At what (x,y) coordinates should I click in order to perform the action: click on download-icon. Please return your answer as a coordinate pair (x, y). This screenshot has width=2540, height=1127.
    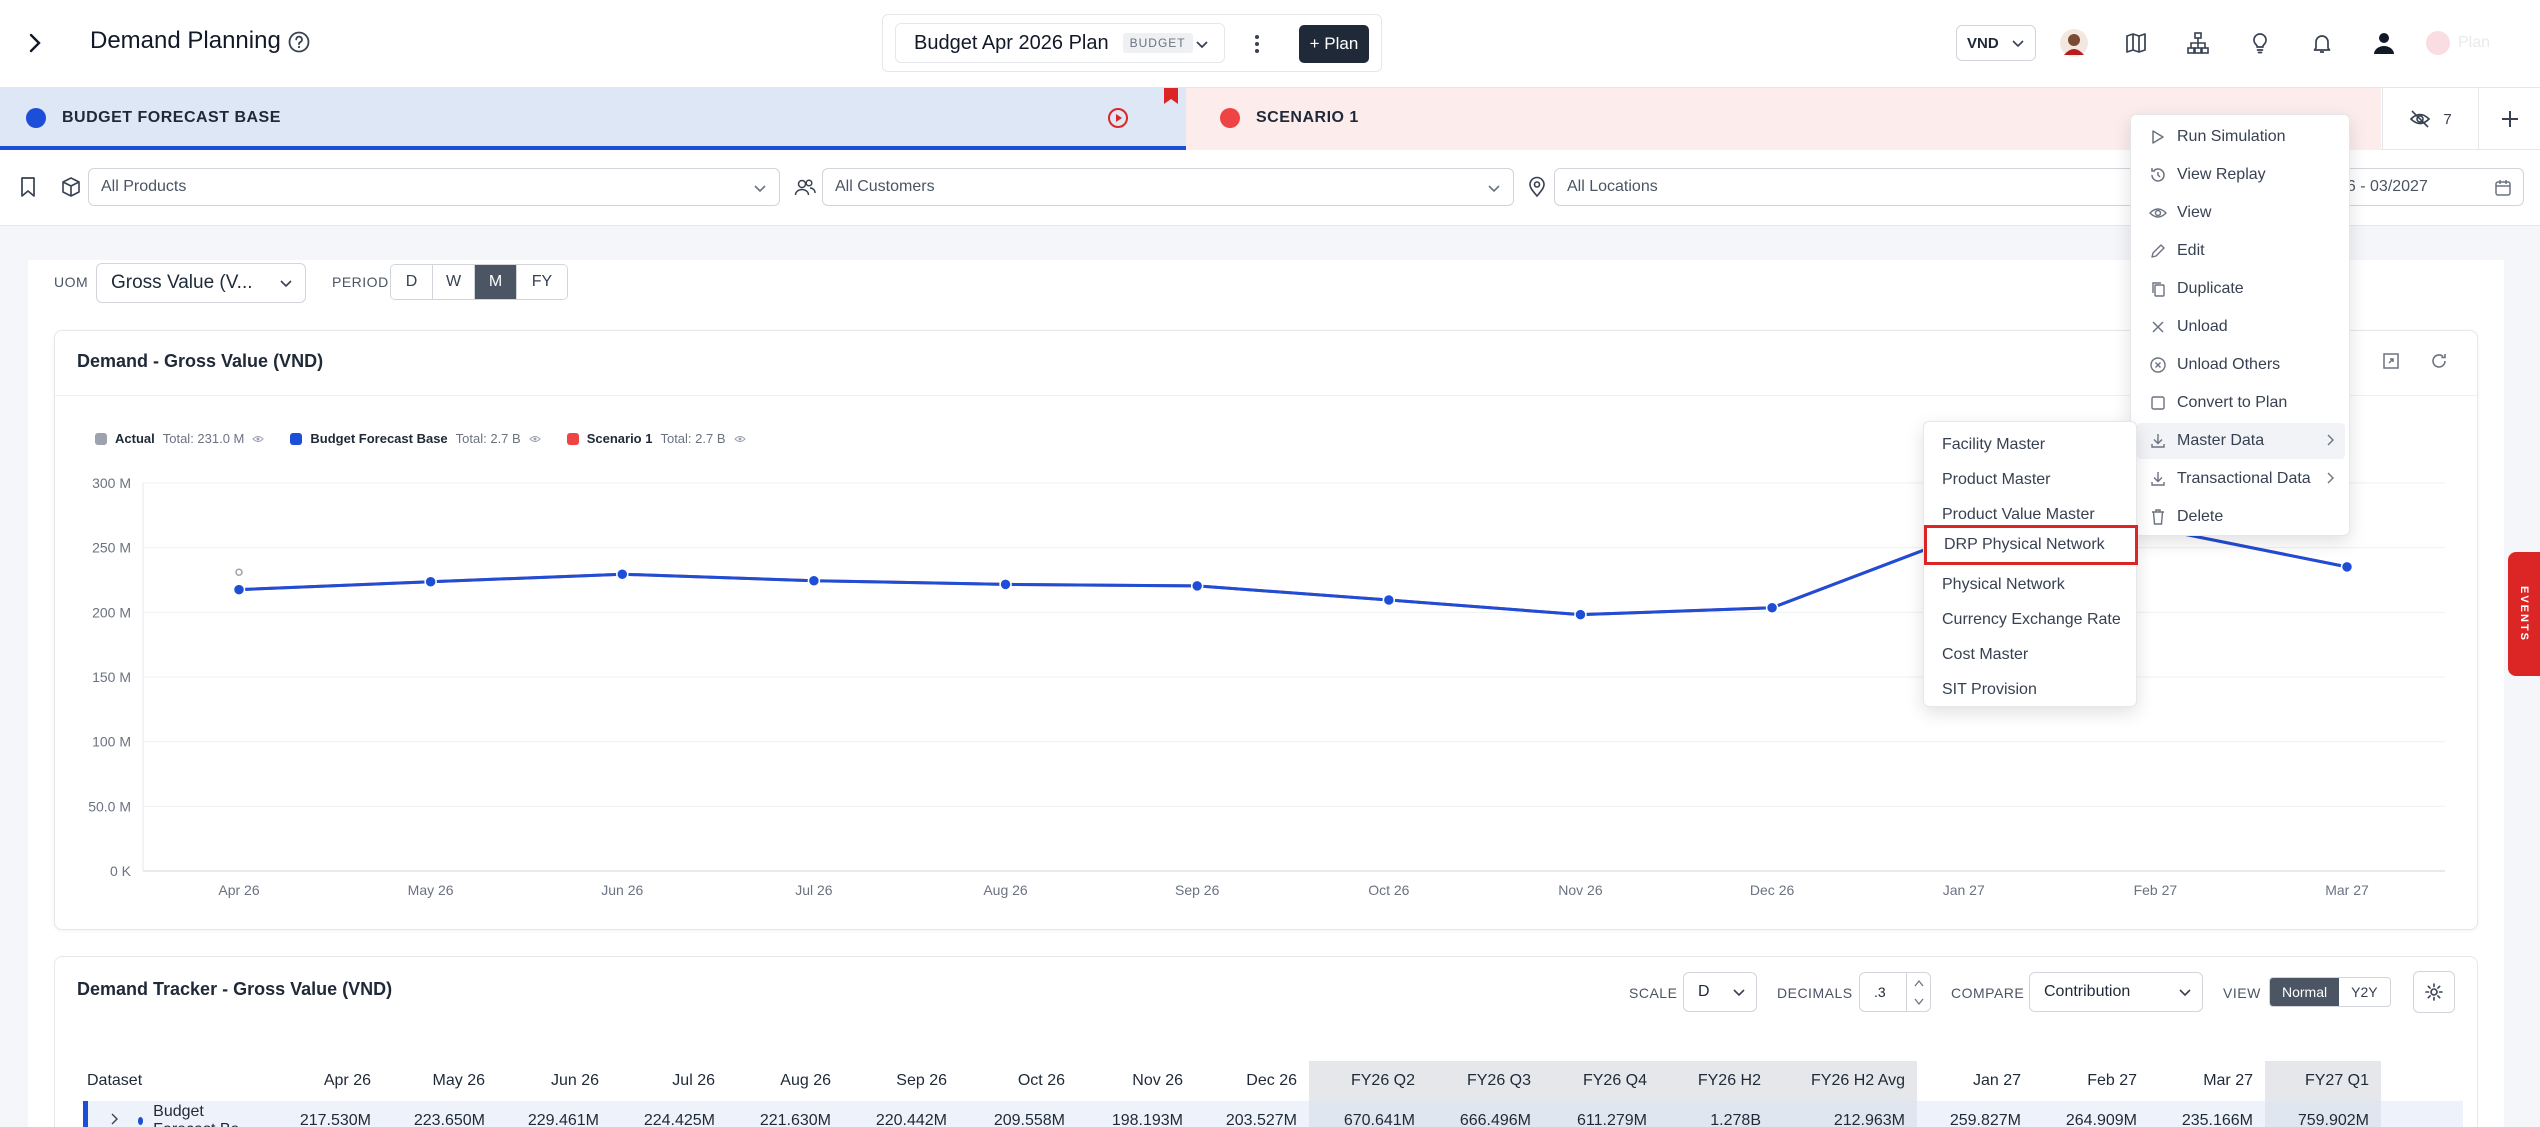
    Looking at the image, I should click on (2158, 479).